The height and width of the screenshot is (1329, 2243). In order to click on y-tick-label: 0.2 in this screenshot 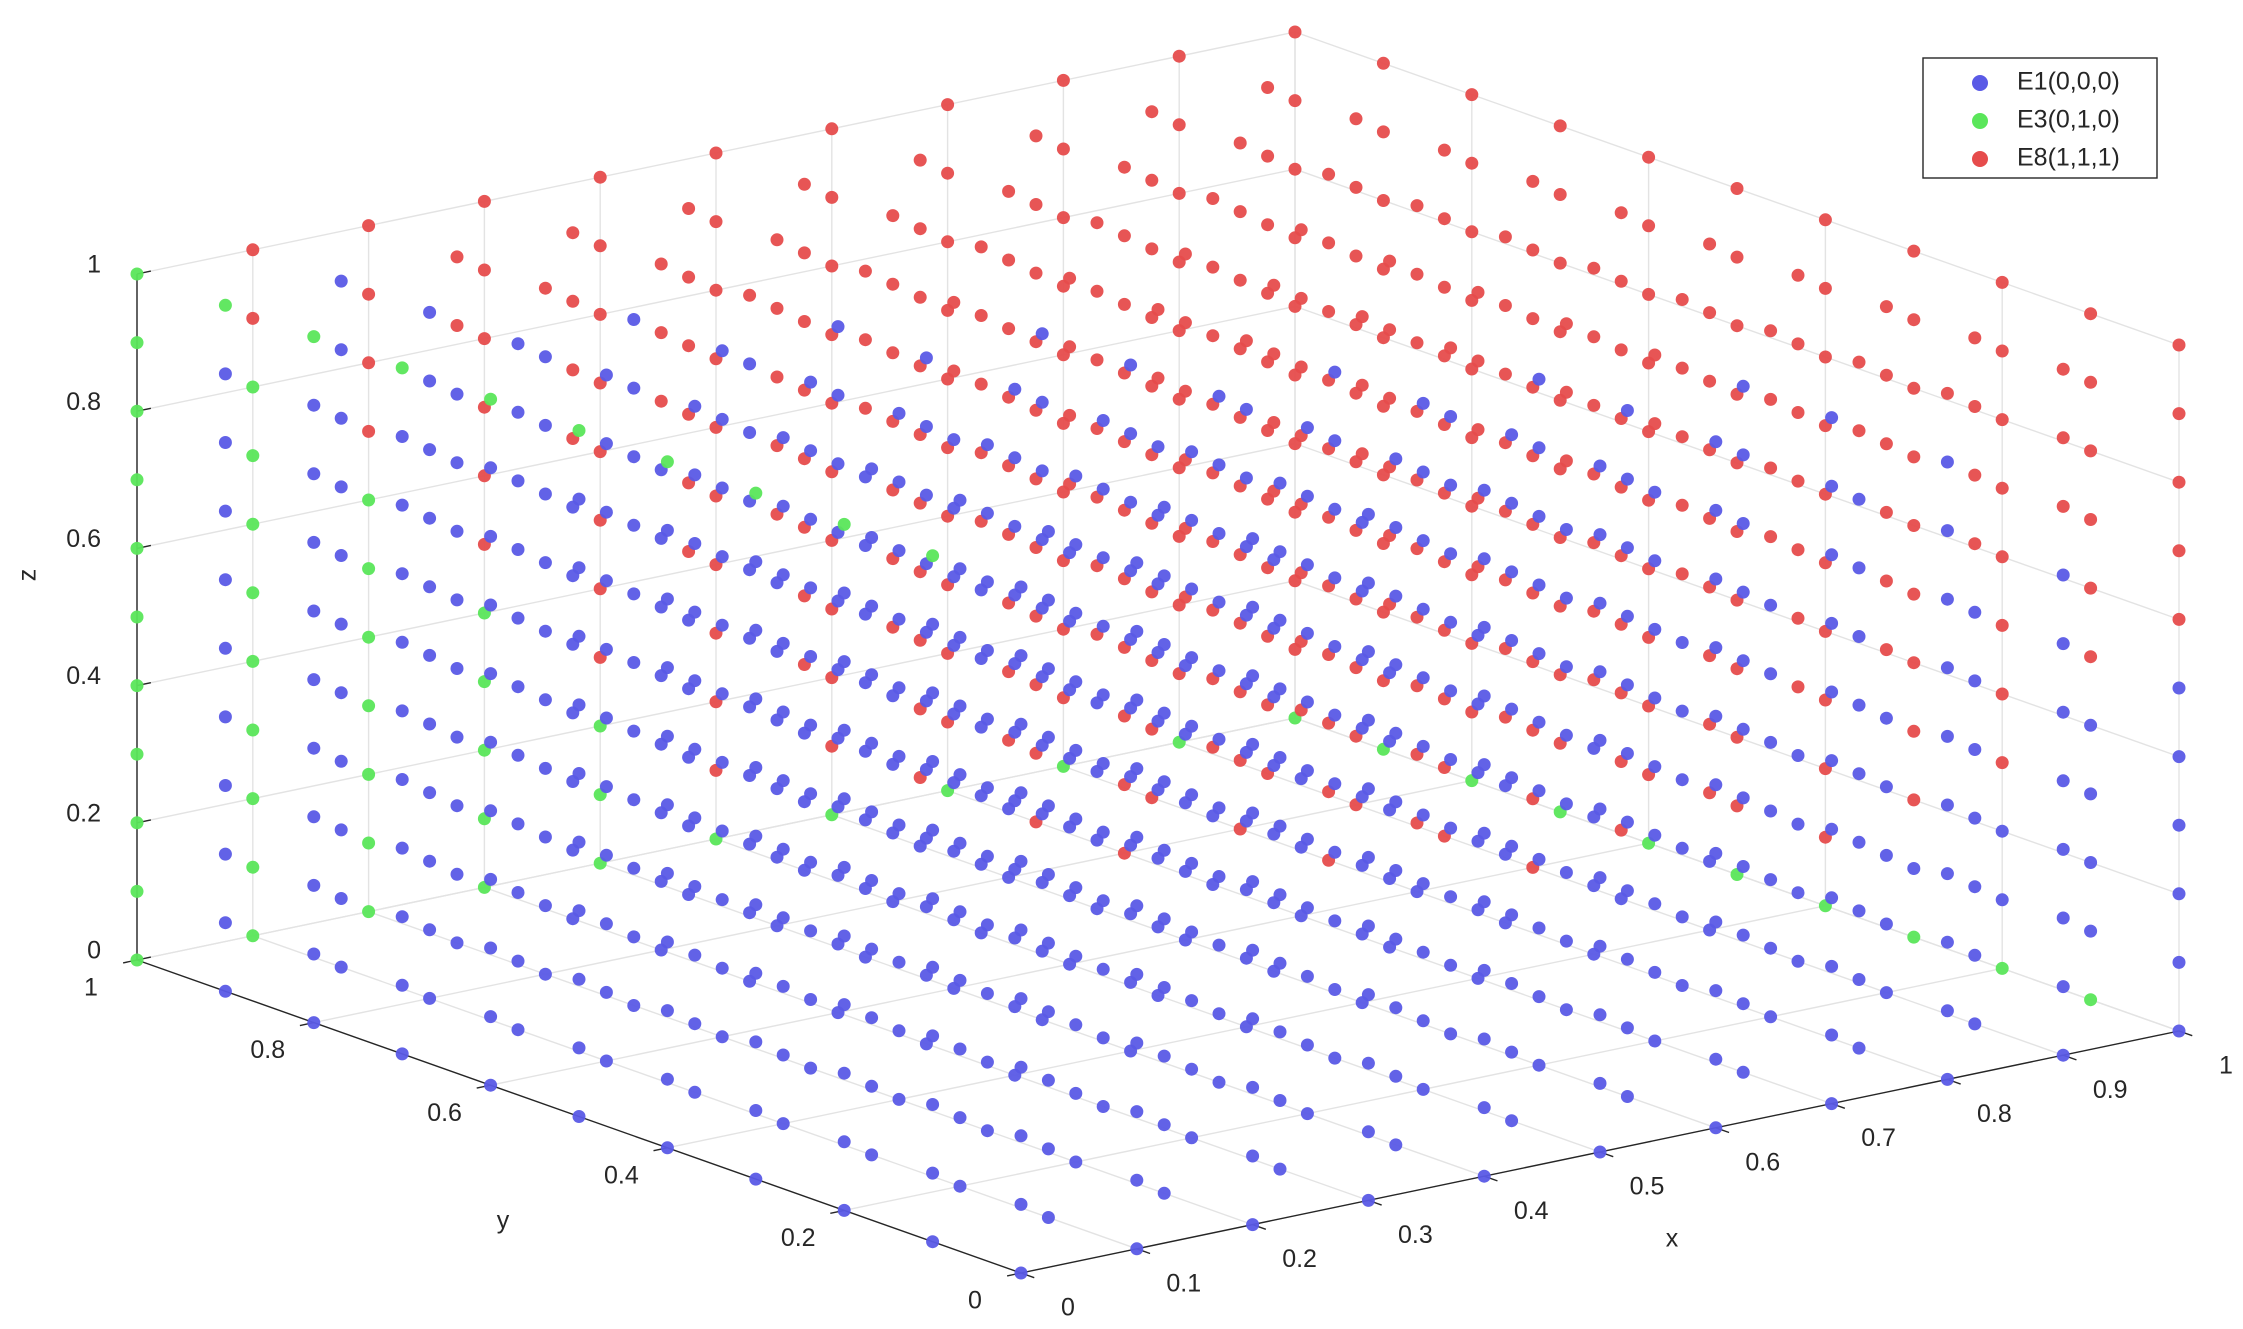, I will do `click(798, 1238)`.